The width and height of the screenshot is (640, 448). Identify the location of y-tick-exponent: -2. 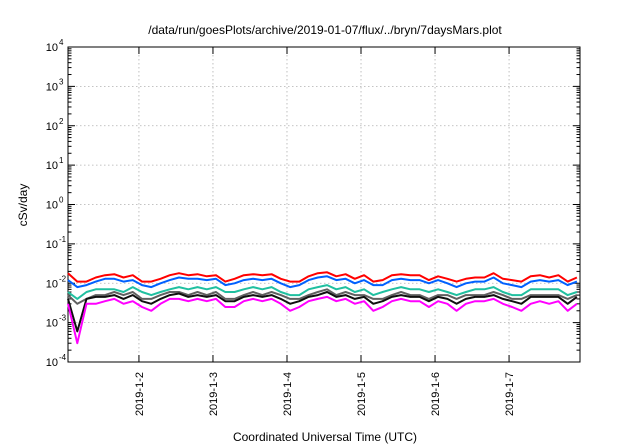
(63, 278).